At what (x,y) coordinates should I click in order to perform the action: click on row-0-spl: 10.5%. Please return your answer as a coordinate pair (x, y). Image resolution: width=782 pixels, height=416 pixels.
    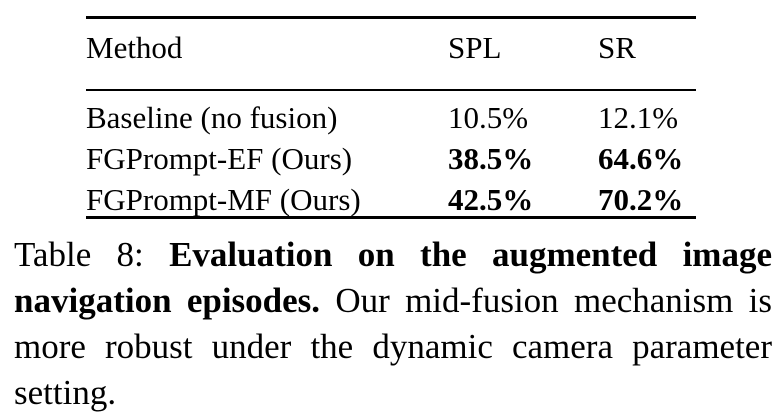
    Looking at the image, I should click on (488, 117).